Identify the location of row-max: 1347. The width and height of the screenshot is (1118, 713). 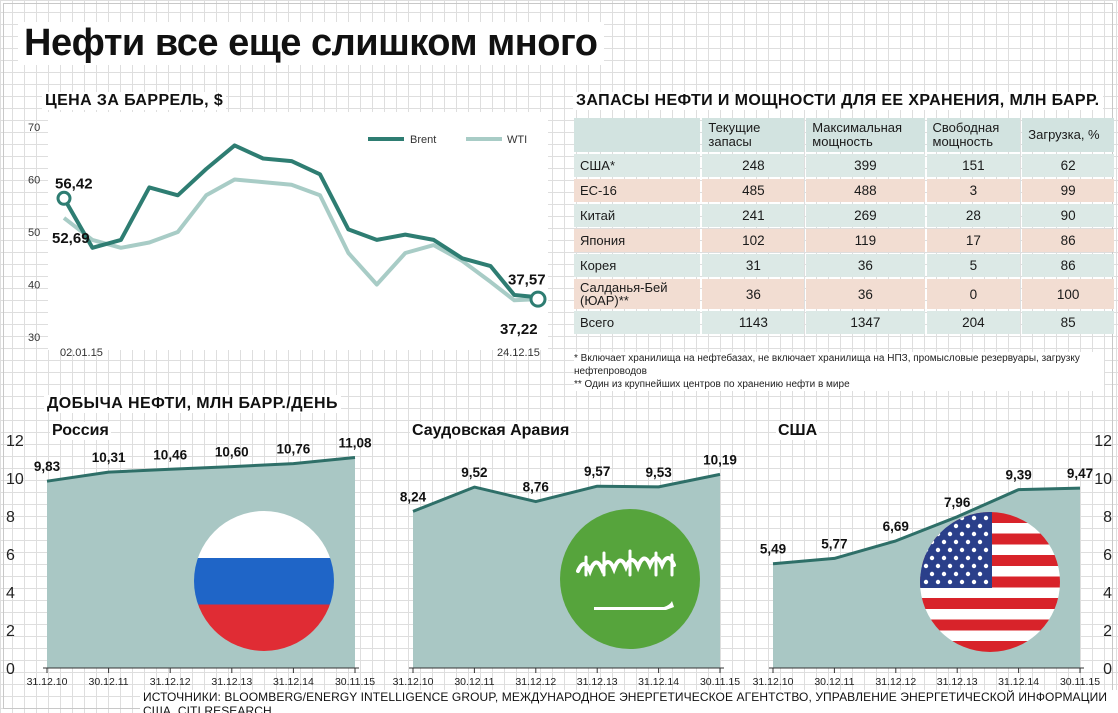
(865, 322).